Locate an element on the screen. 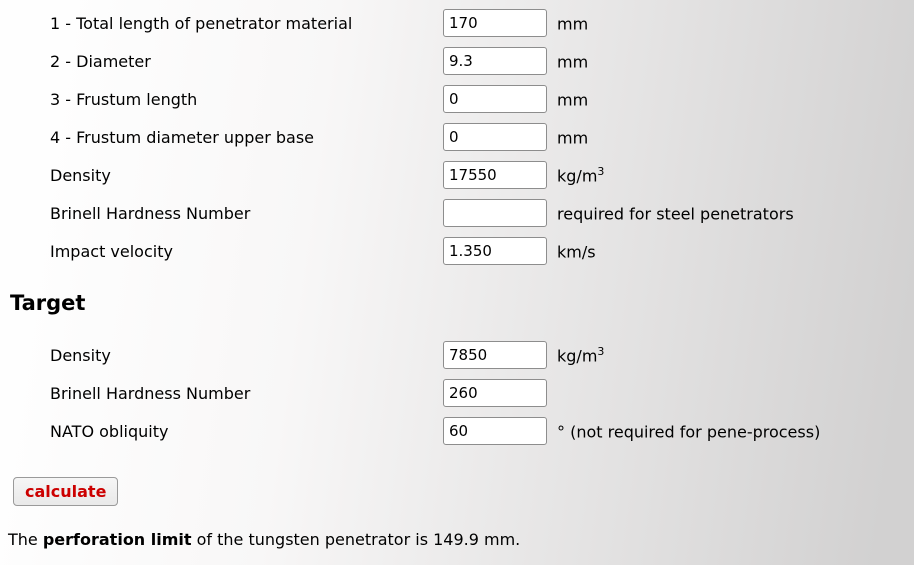 This screenshot has width=914, height=565. impact-velocity-input is located at coordinates (495, 251).